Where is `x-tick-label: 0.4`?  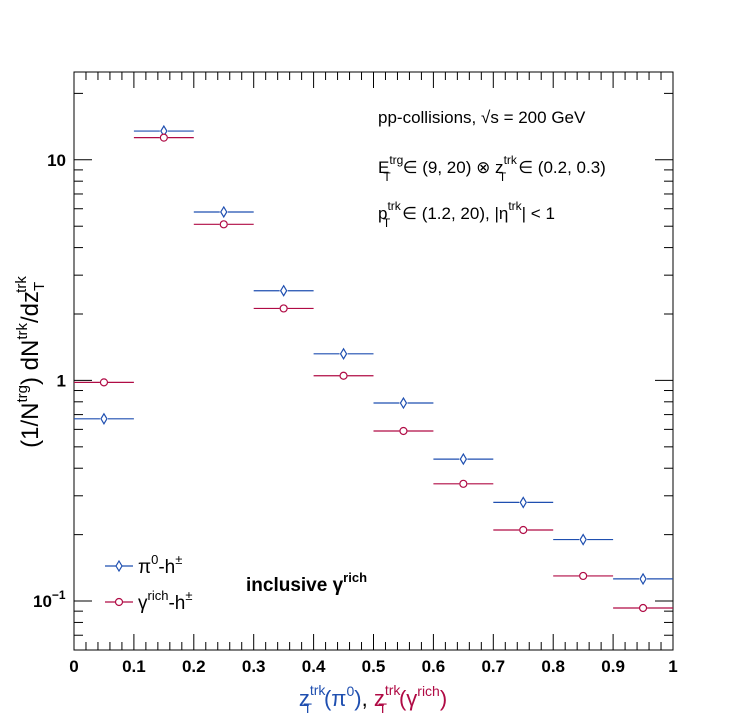
x-tick-label: 0.4 is located at coordinates (314, 666).